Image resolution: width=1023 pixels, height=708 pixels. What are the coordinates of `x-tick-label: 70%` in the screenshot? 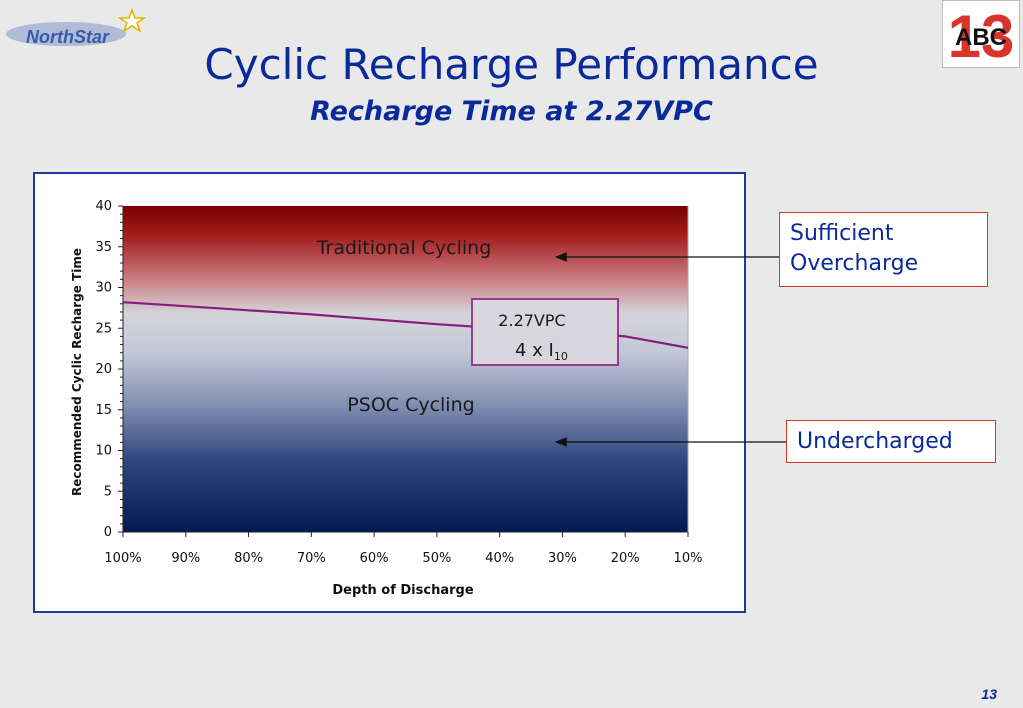 It's located at (311, 558).